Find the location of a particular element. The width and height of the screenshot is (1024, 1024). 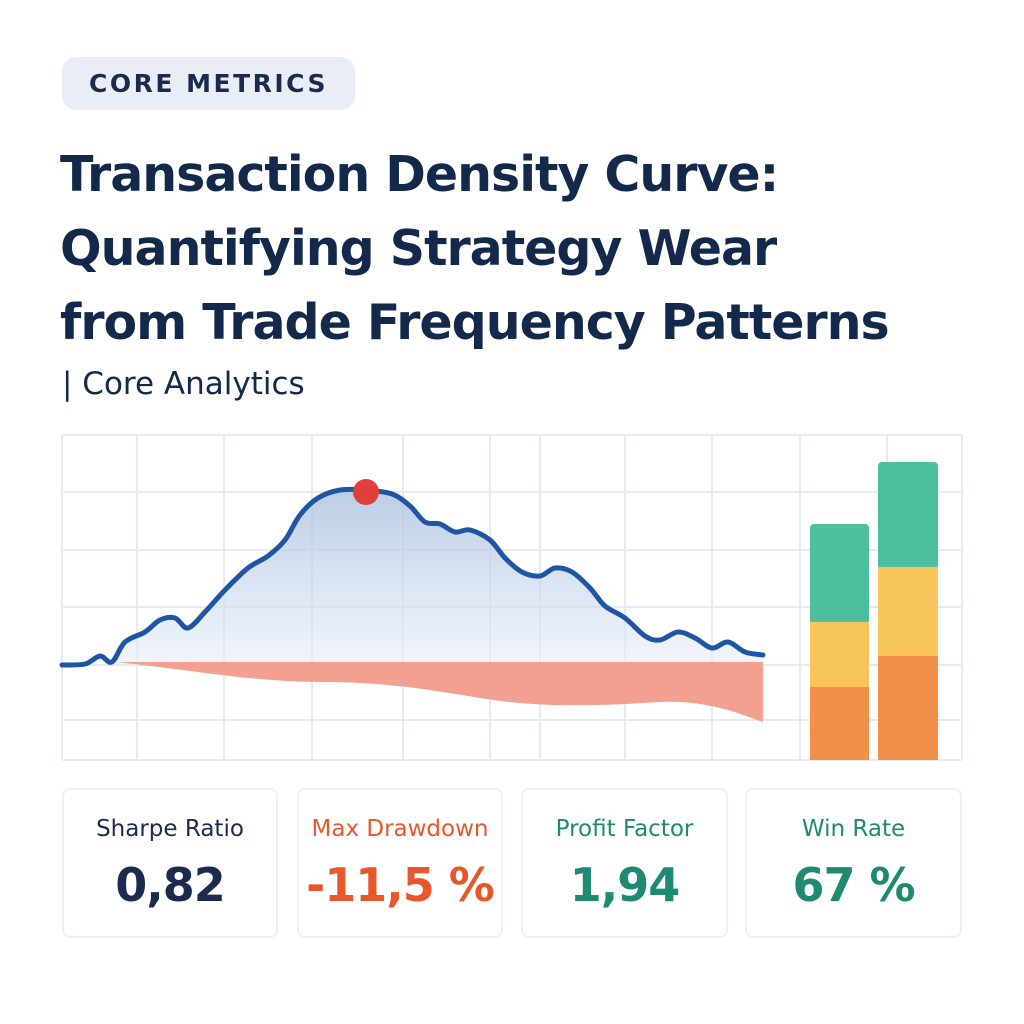

metric-label: Win Rate is located at coordinates (853, 829).